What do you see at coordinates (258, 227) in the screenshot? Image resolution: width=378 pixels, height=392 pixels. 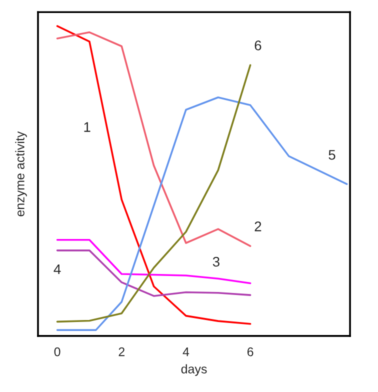 I see `series-label: 2` at bounding box center [258, 227].